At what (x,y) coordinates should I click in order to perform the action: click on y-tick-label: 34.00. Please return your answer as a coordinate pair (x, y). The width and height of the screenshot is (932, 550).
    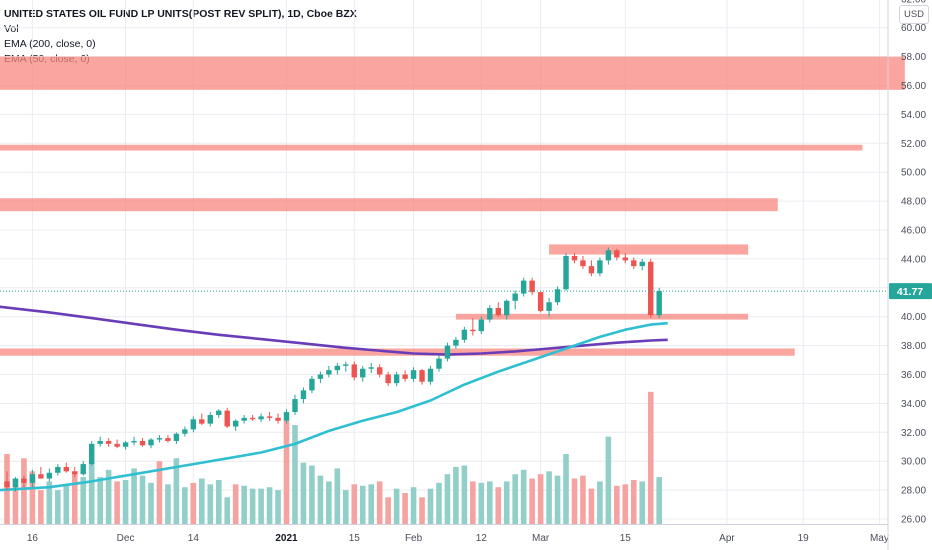
    Looking at the image, I should click on (913, 404).